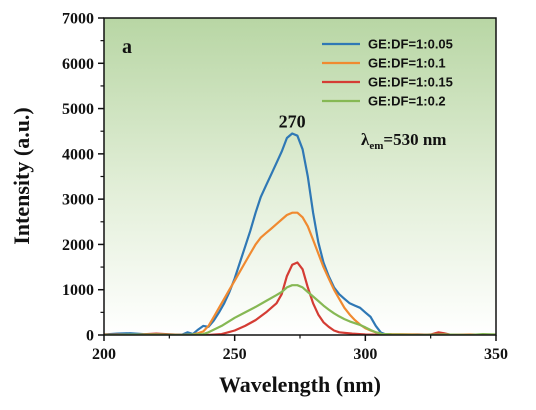 Image resolution: width=536 pixels, height=410 pixels. I want to click on lambda-symbol: λ, so click(365, 139).